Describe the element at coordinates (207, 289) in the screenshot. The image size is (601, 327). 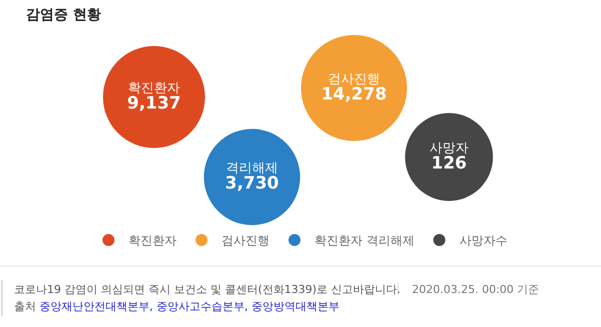
I see `text: 코로나19 감염이 의심되면 즉시 보건소 및 콜센터(전화1339)로 신고바랍니다.` at that location.